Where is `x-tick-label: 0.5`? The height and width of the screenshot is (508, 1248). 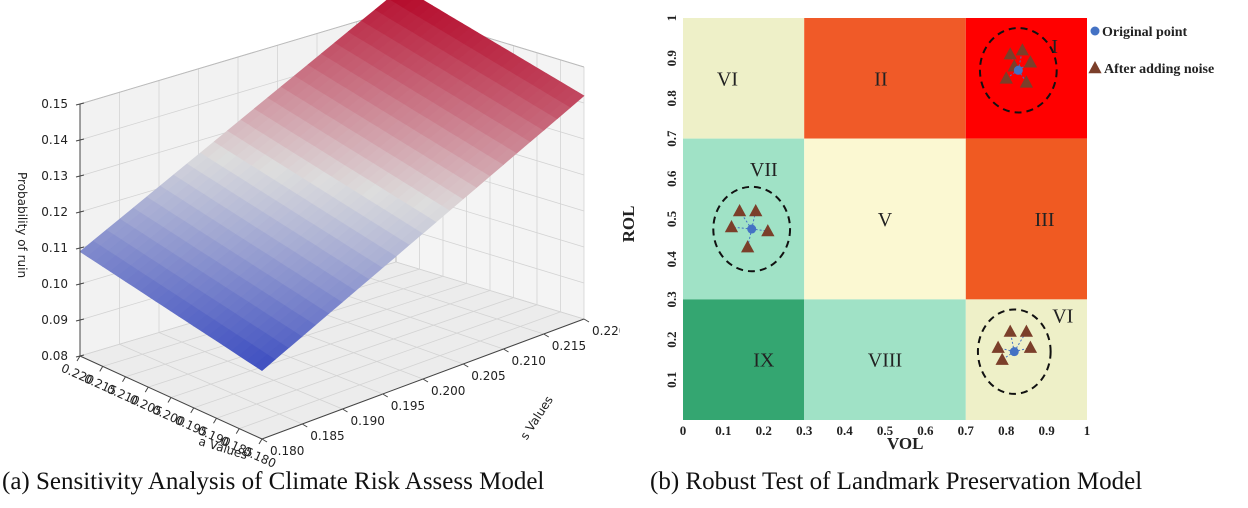
x-tick-label: 0.5 is located at coordinates (885, 430).